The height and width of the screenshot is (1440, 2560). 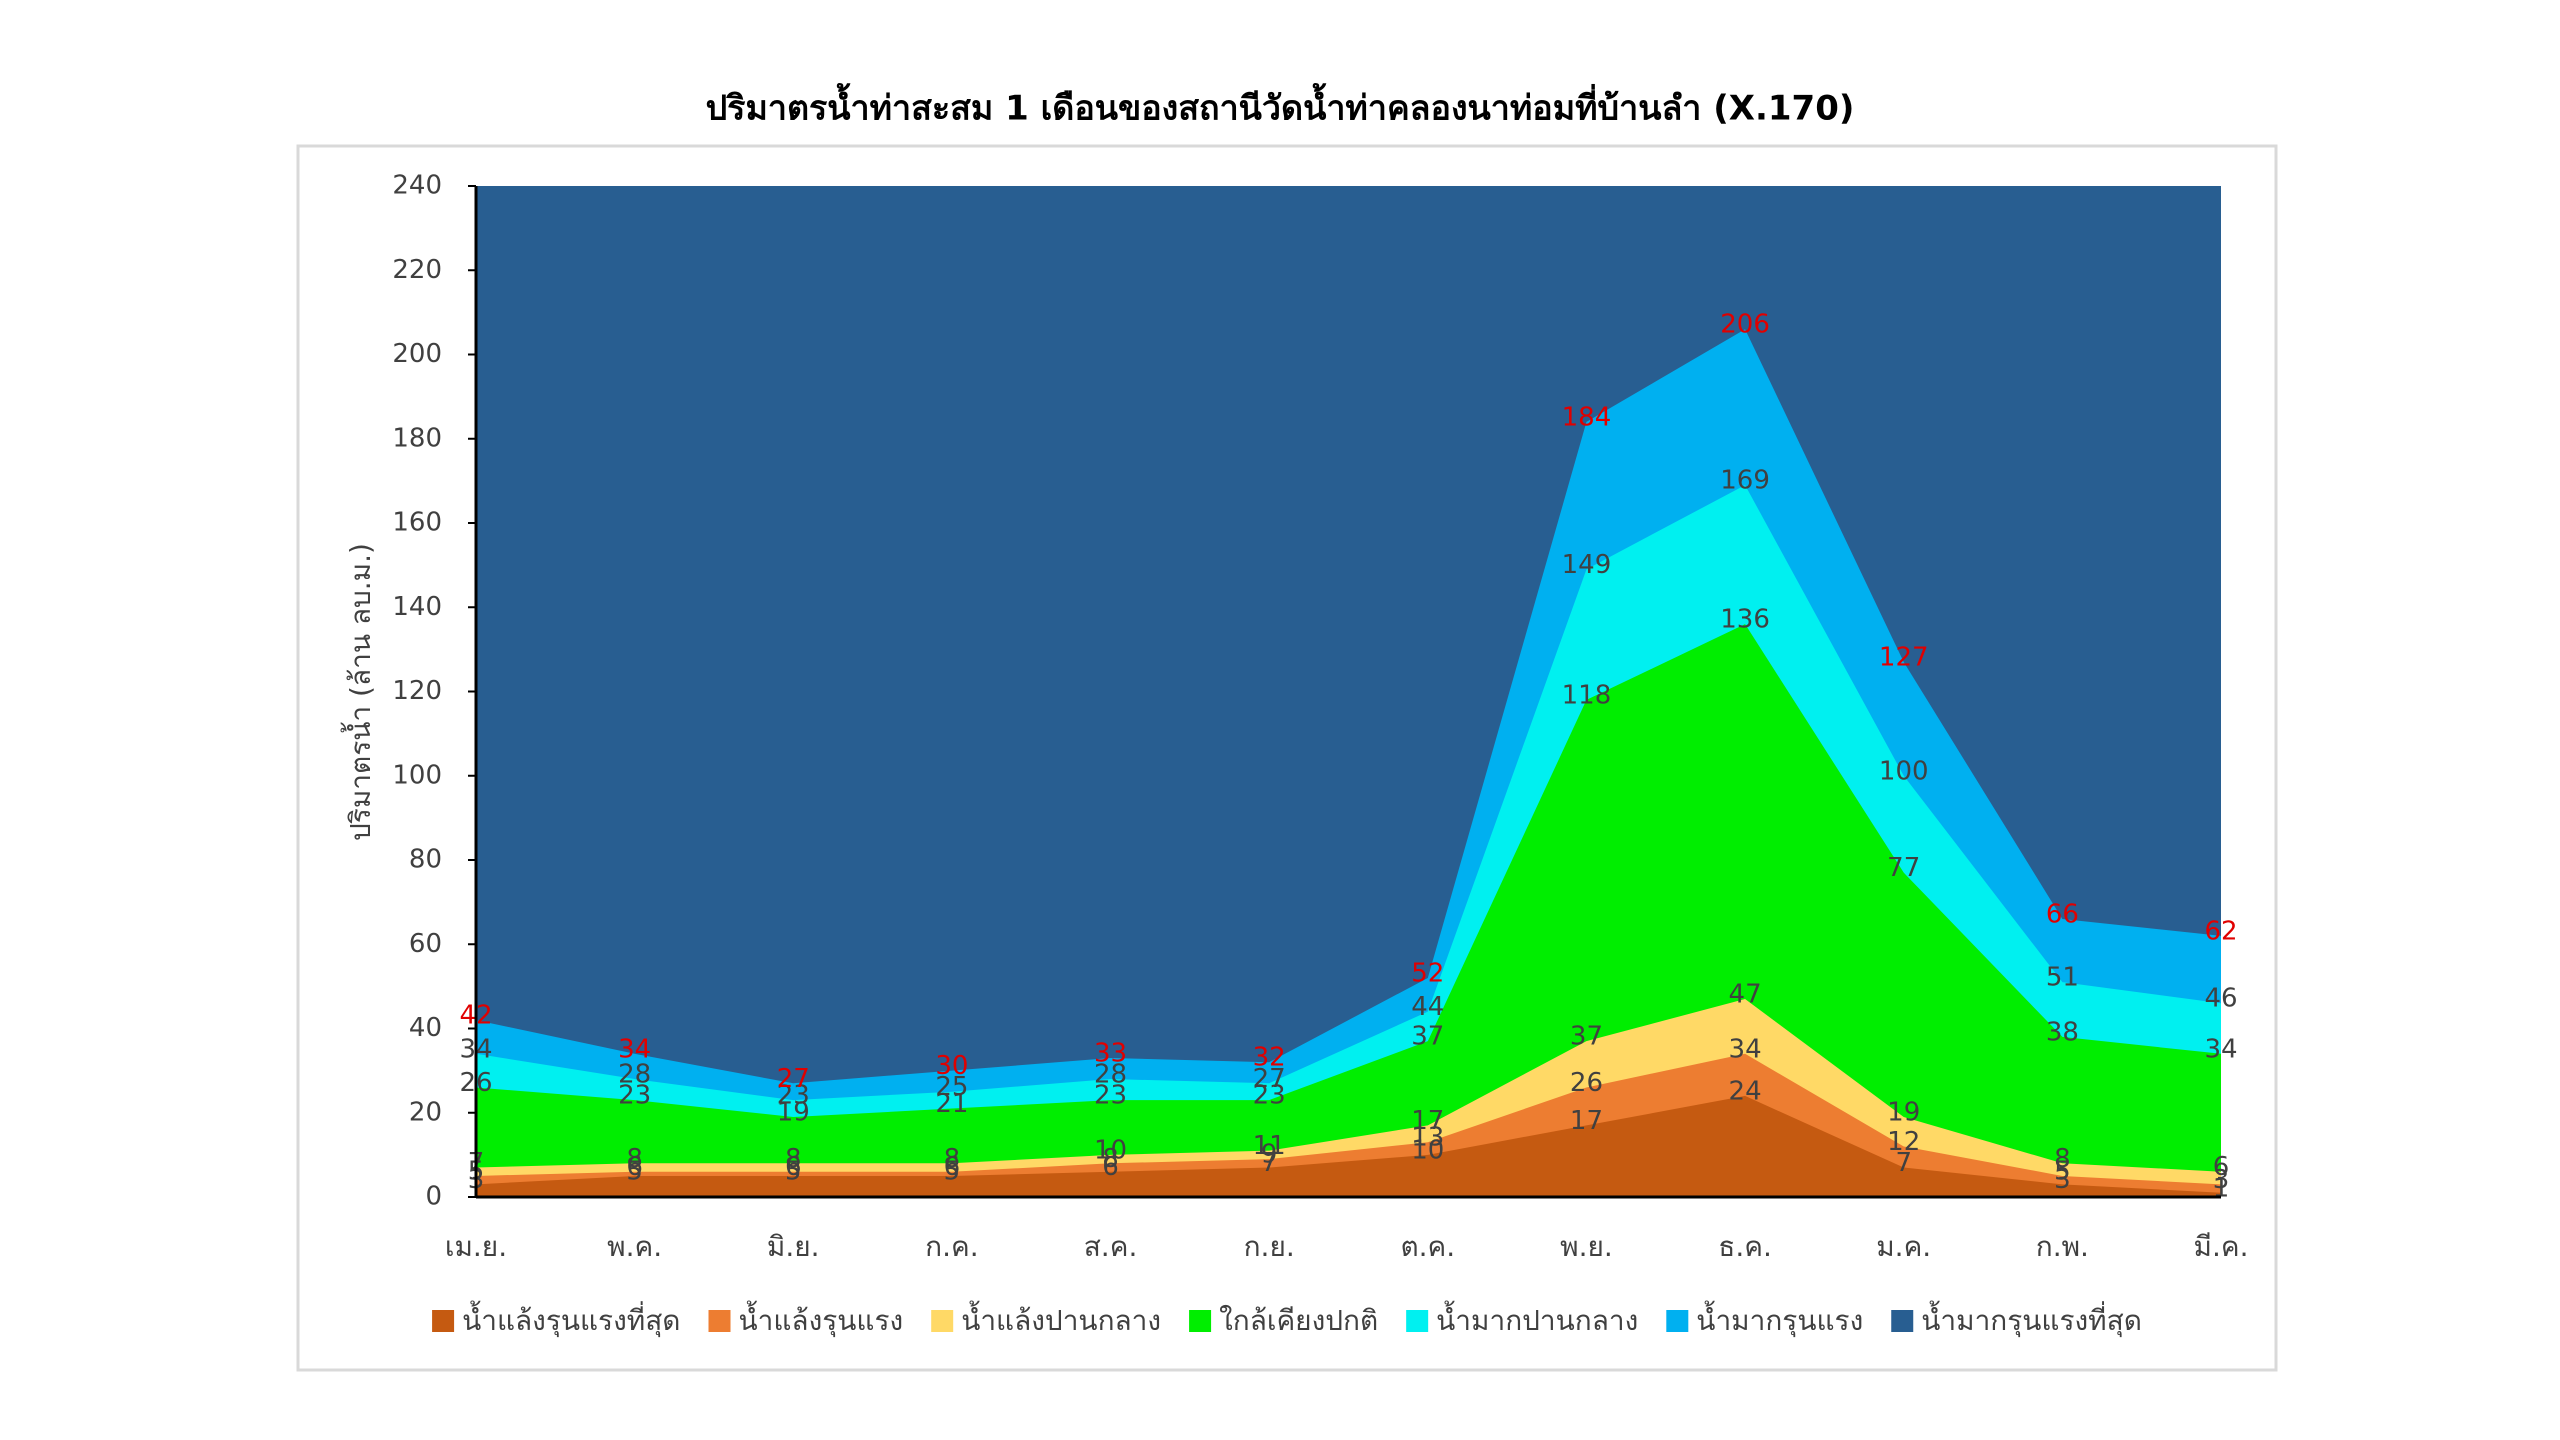 I want to click on legend-label: น้ำแล้งรุนแรงที่สุด, so click(x=571, y=1319).